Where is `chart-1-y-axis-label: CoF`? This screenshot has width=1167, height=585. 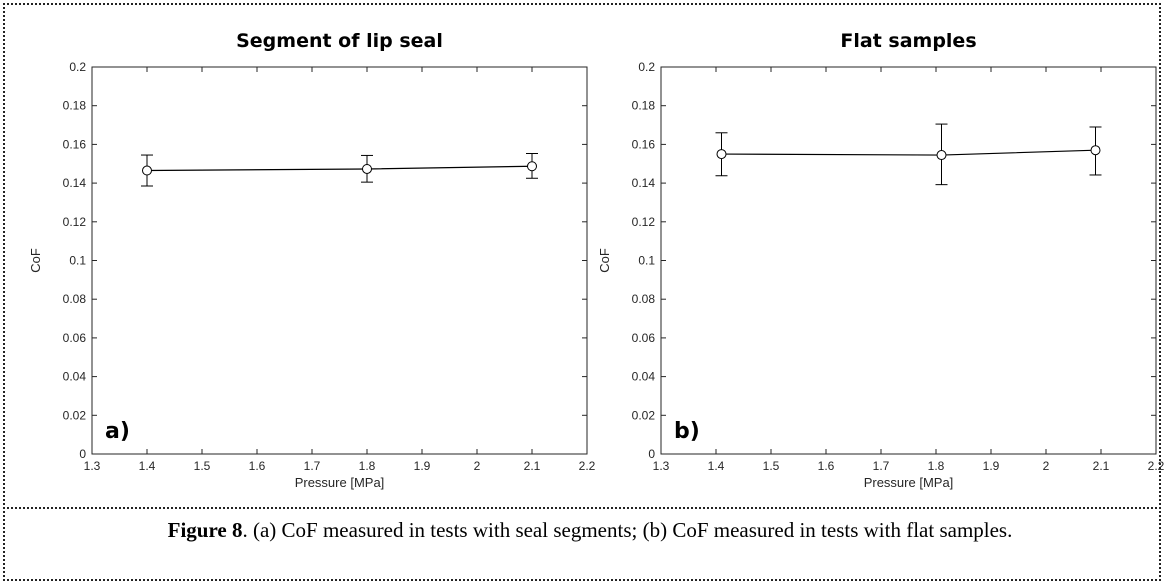 chart-1-y-axis-label: CoF is located at coordinates (35, 260).